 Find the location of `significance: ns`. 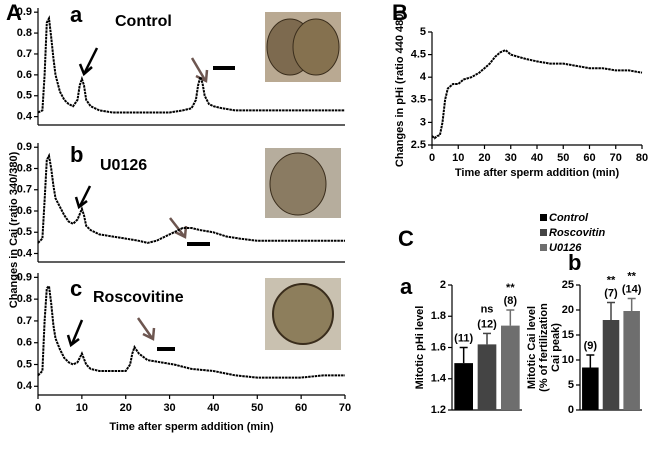

significance: ns is located at coordinates (487, 309).